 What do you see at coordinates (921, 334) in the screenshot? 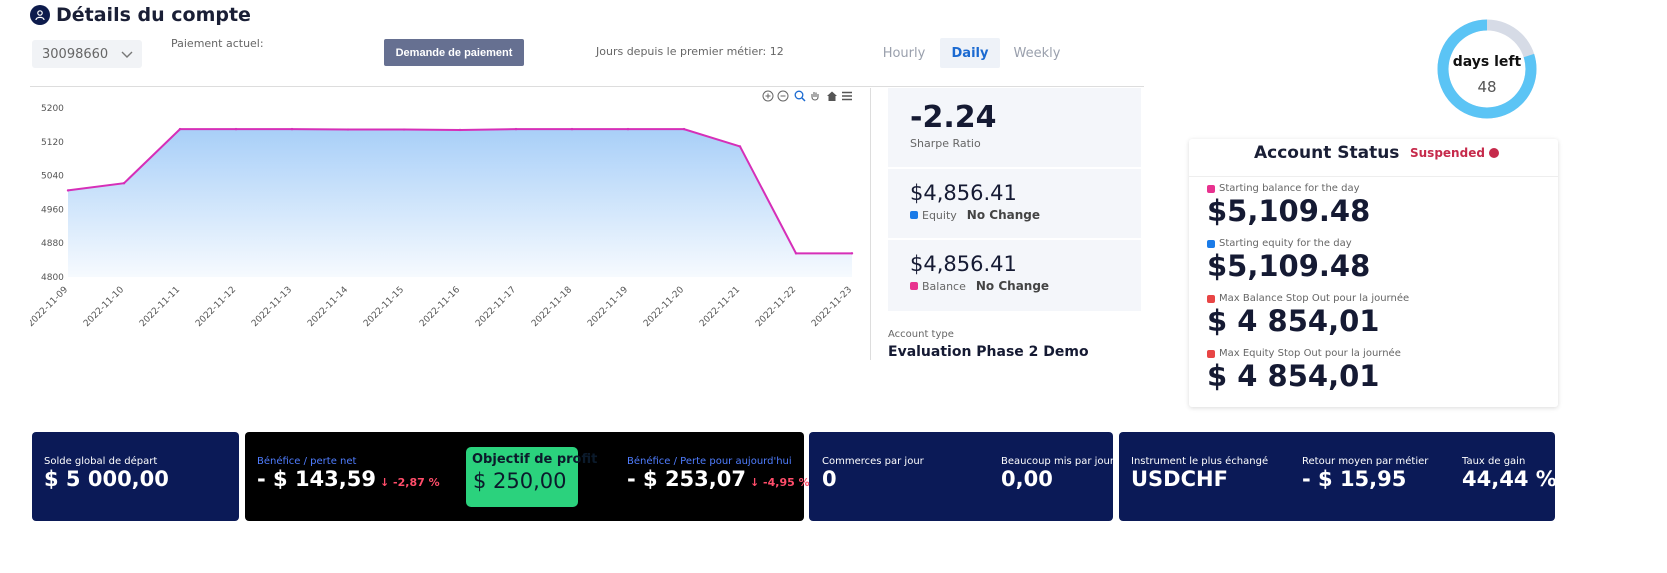
I see `account-type-label: Account type` at bounding box center [921, 334].